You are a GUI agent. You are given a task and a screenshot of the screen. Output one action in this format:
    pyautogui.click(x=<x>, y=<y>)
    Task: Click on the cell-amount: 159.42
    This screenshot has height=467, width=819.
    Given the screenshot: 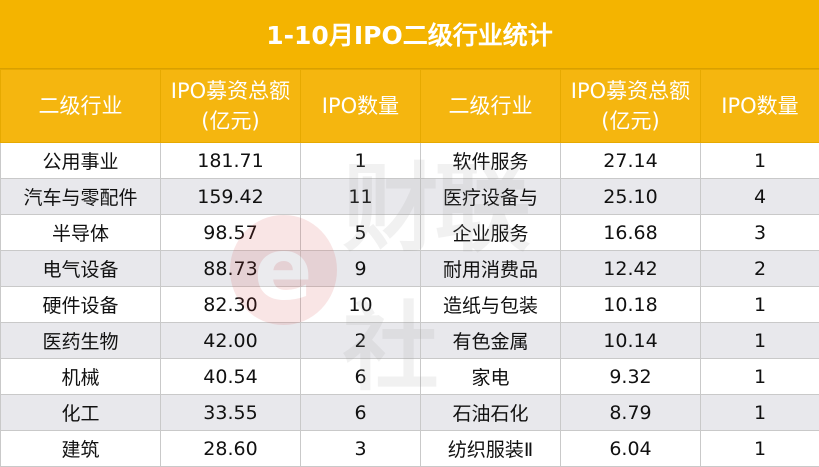 What is the action you would take?
    pyautogui.click(x=231, y=197)
    